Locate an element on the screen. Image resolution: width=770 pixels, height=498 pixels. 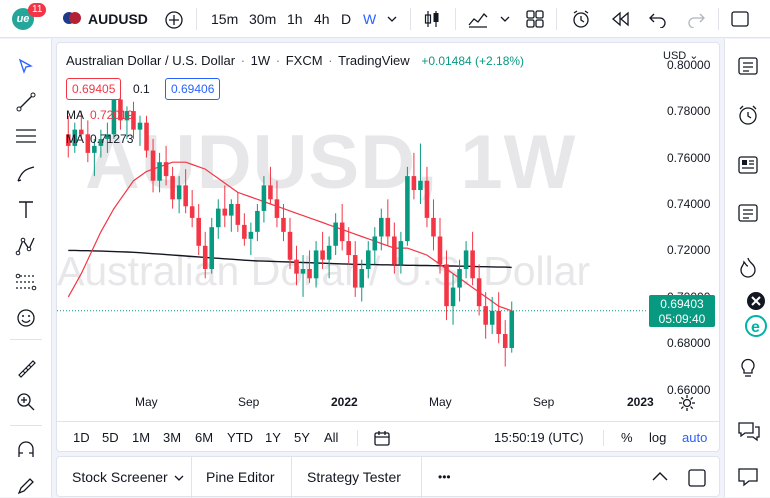
hotlist-fire-icon is located at coordinates (748, 267).